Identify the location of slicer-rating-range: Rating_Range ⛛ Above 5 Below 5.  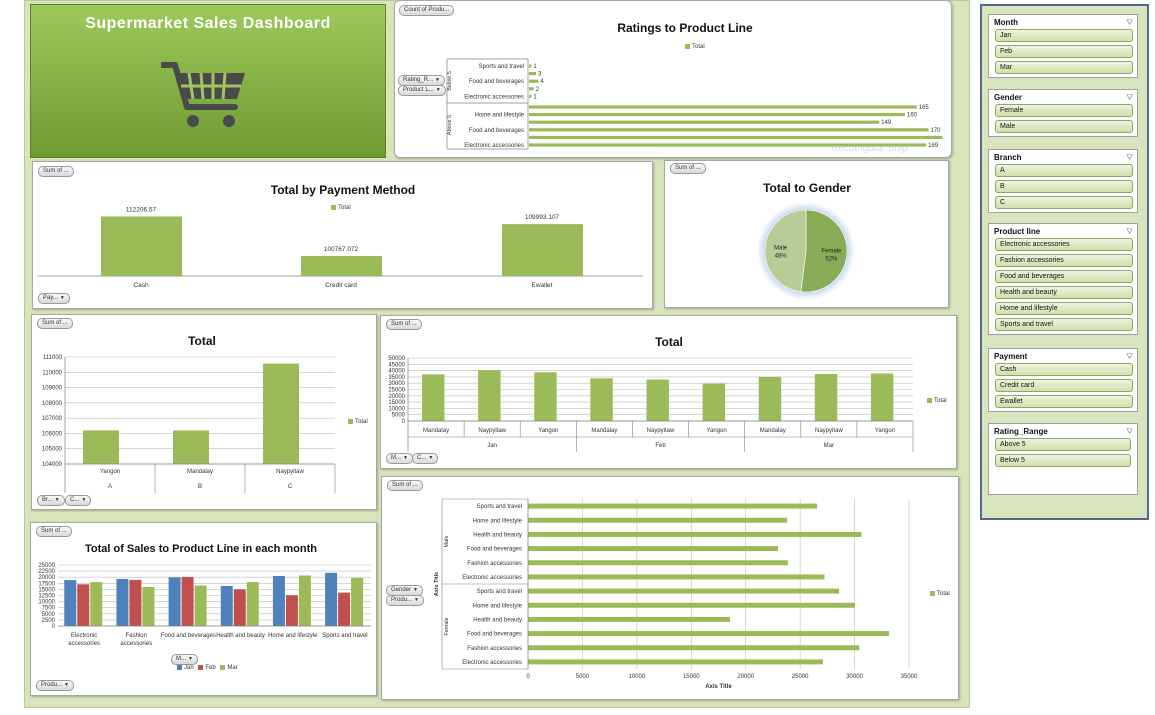
(1063, 459).